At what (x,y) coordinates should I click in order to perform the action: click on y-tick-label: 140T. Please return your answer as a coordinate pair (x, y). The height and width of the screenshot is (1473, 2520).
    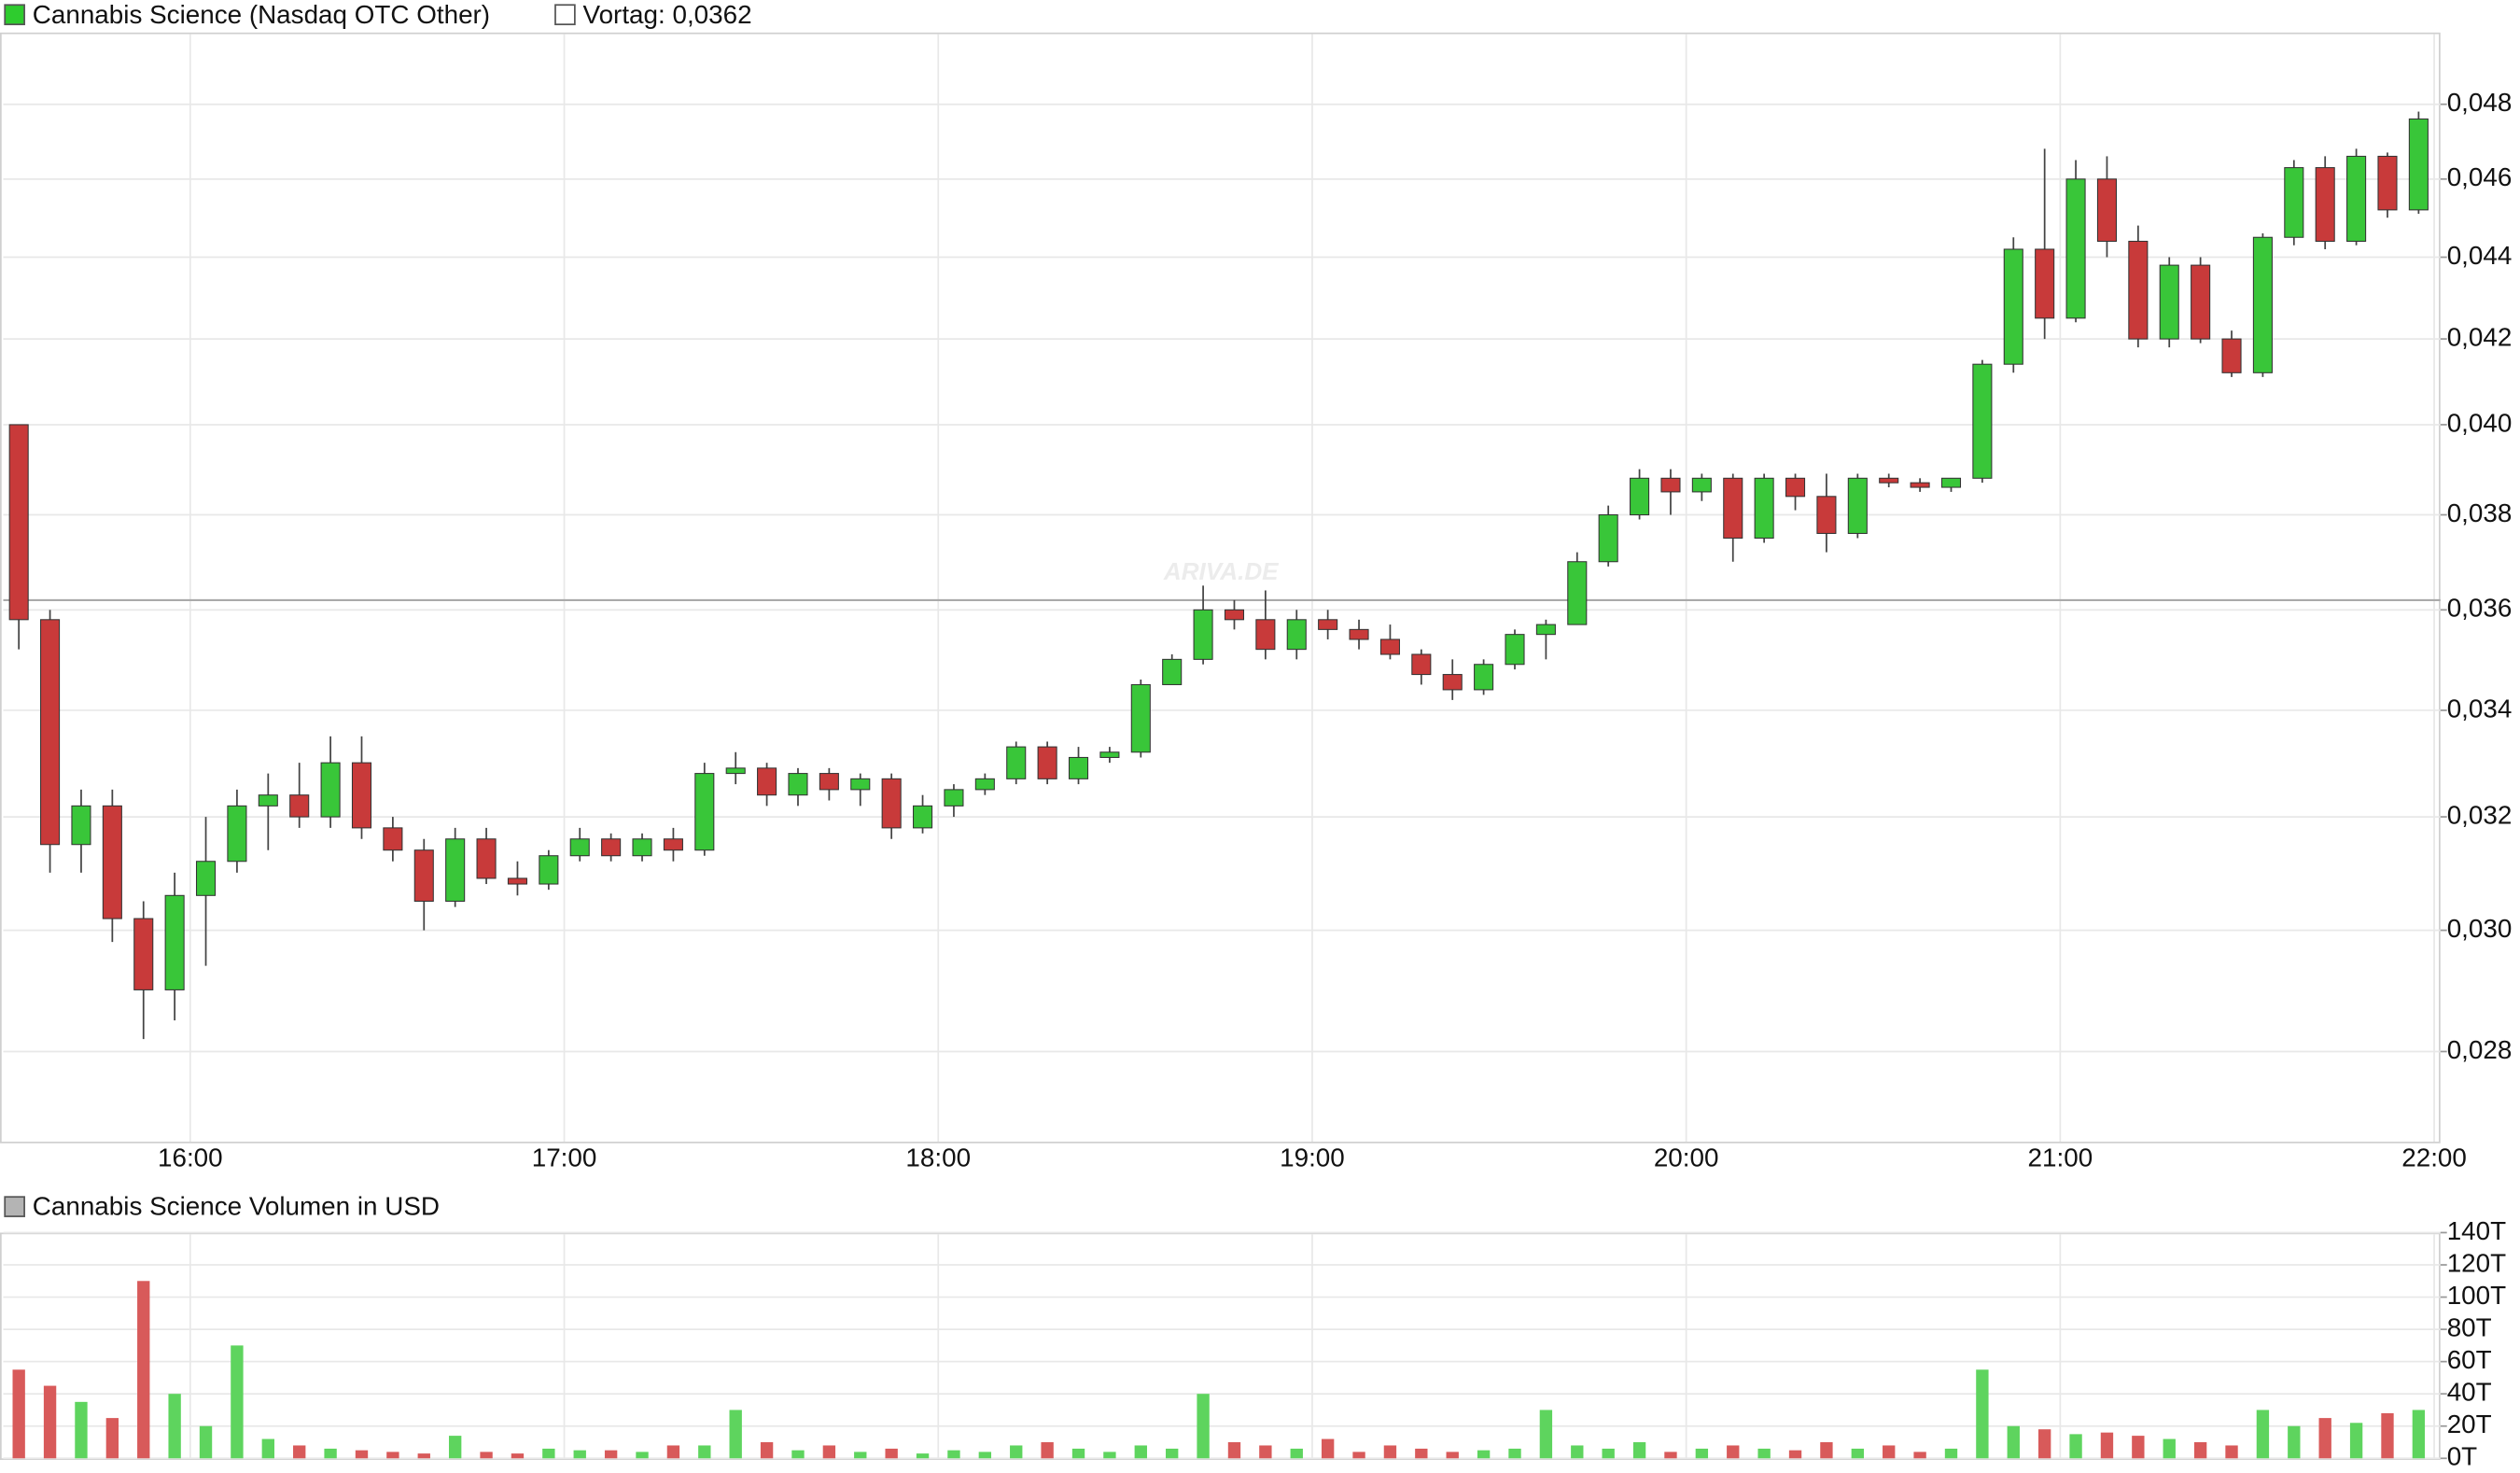
    Looking at the image, I should click on (2476, 1230).